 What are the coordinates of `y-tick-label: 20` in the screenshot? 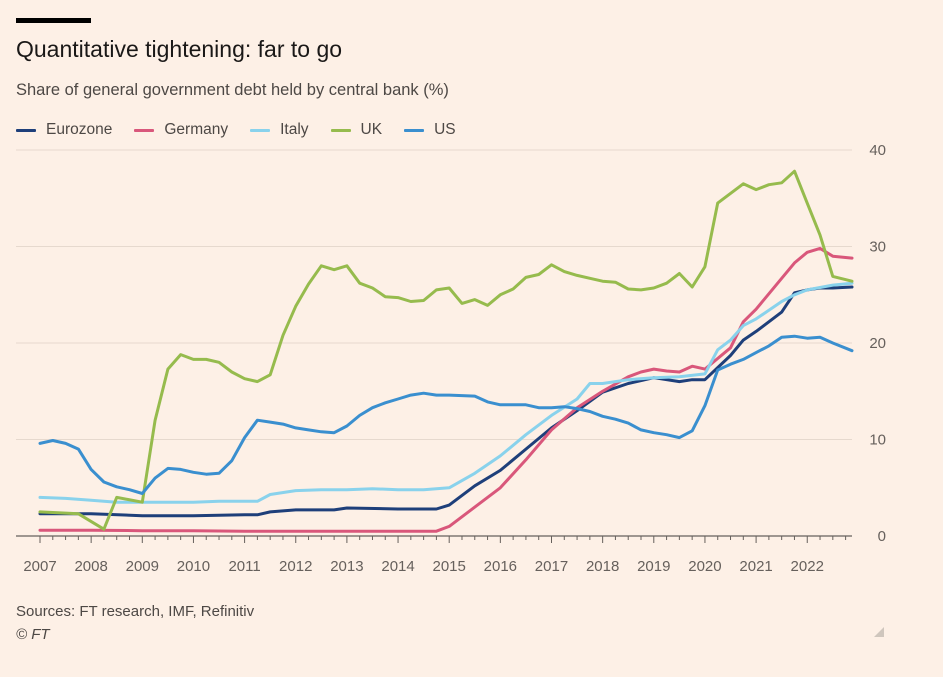 It's located at (877, 343).